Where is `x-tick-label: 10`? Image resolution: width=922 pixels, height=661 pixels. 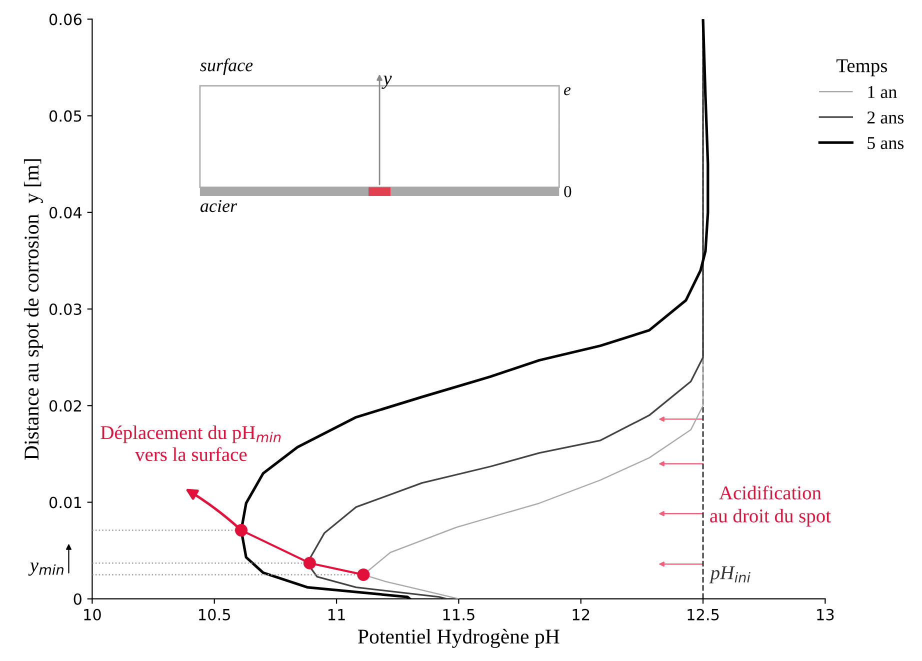
x-tick-label: 10 is located at coordinates (92, 614).